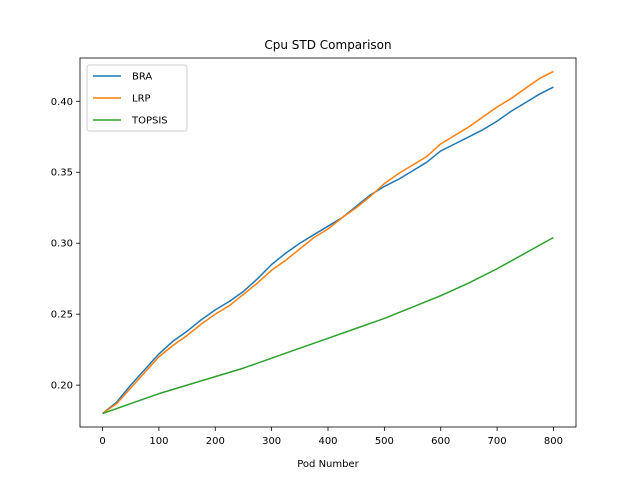 This screenshot has height=480, width=640. What do you see at coordinates (327, 441) in the screenshot?
I see `x-tick-label: 400` at bounding box center [327, 441].